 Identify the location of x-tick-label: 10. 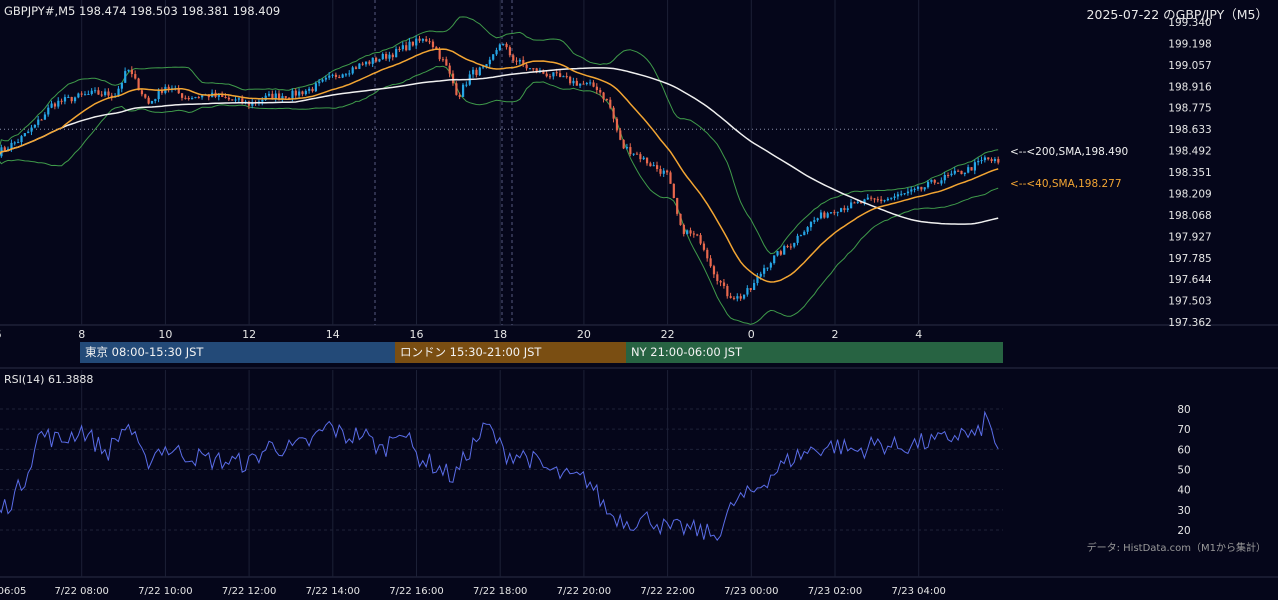
(165, 334).